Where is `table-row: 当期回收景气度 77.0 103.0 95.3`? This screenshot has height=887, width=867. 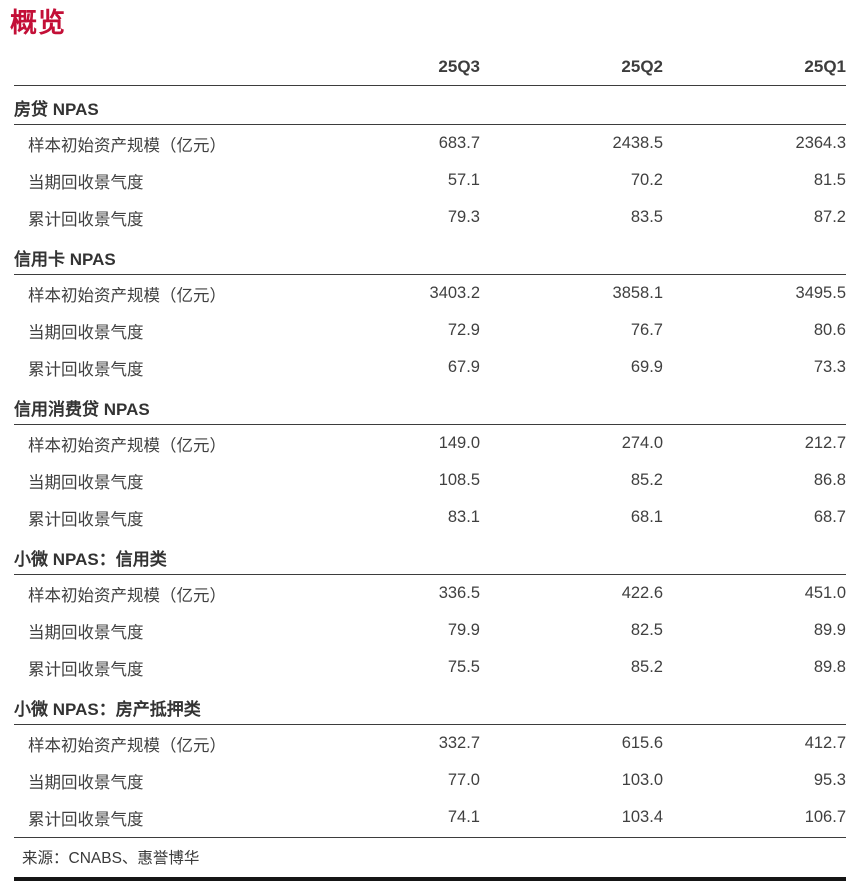
table-row: 当期回收景气度 77.0 103.0 95.3 is located at coordinates (430, 780).